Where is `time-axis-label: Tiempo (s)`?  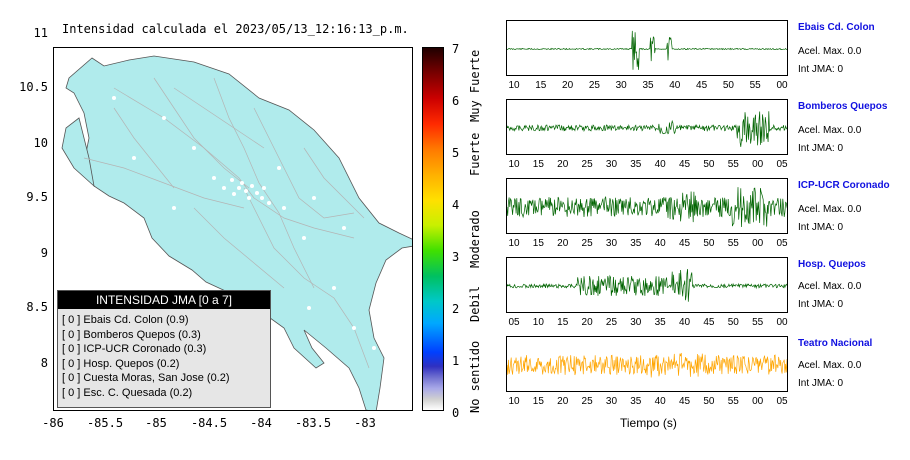
time-axis-label: Tiempo (s) is located at coordinates (648, 423).